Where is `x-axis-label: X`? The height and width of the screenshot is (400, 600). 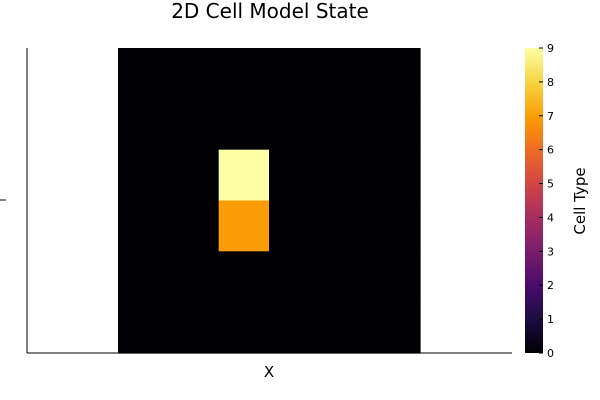
x-axis-label: X is located at coordinates (269, 372).